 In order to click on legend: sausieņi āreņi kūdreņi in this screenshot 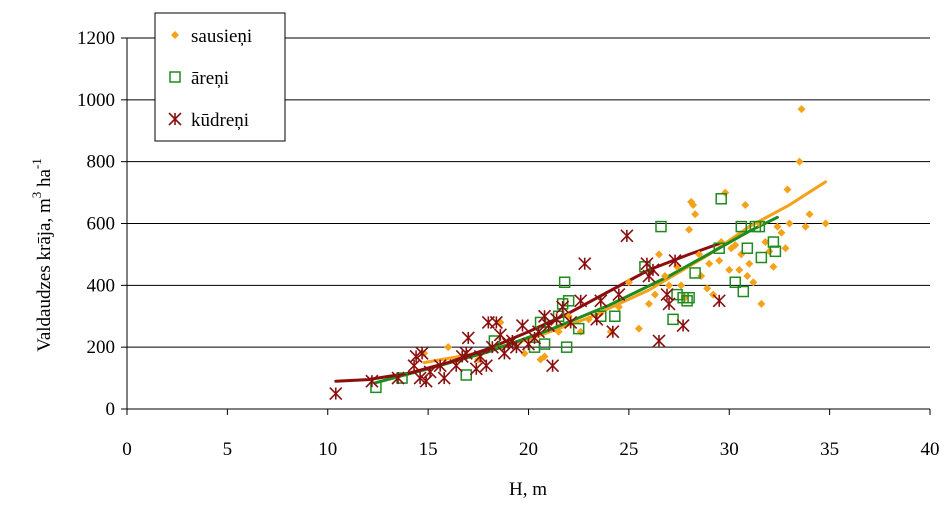, I will do `click(220, 77)`.